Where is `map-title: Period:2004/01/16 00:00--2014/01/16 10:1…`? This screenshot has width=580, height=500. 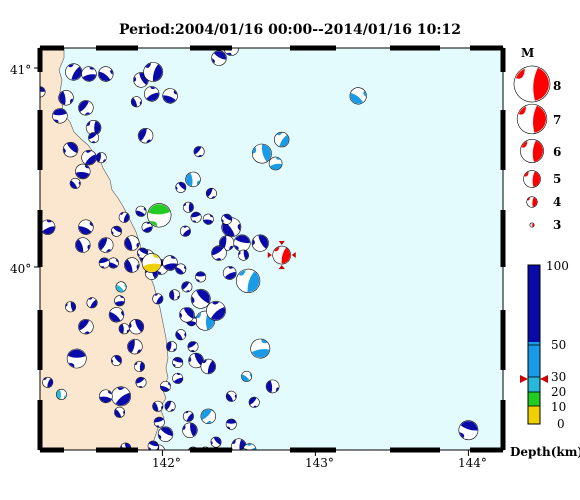
map-title: Period:2004/01/16 00:00--2014/01/16 10:1… is located at coordinates (290, 30).